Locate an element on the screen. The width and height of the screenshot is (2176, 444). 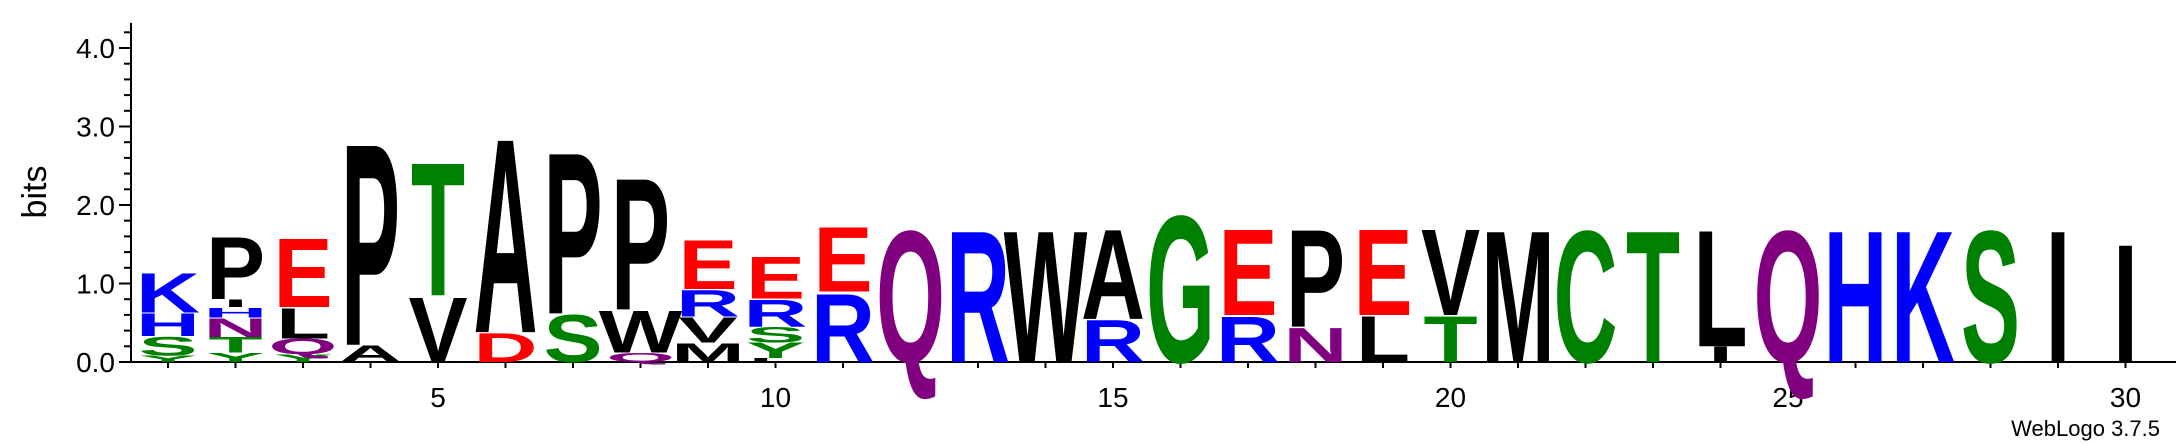
x-tick-label: 25 is located at coordinates (1787, 397).